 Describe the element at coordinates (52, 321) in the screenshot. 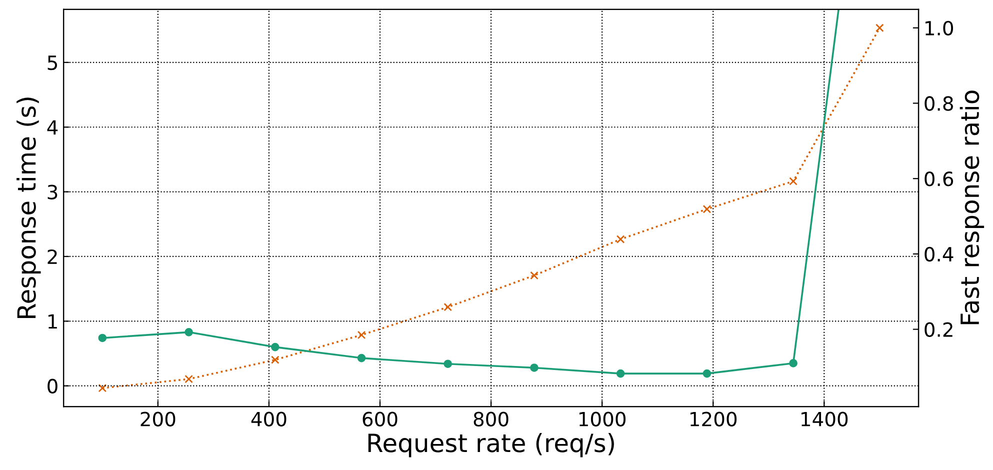

I see `y-tick-label: 1` at that location.